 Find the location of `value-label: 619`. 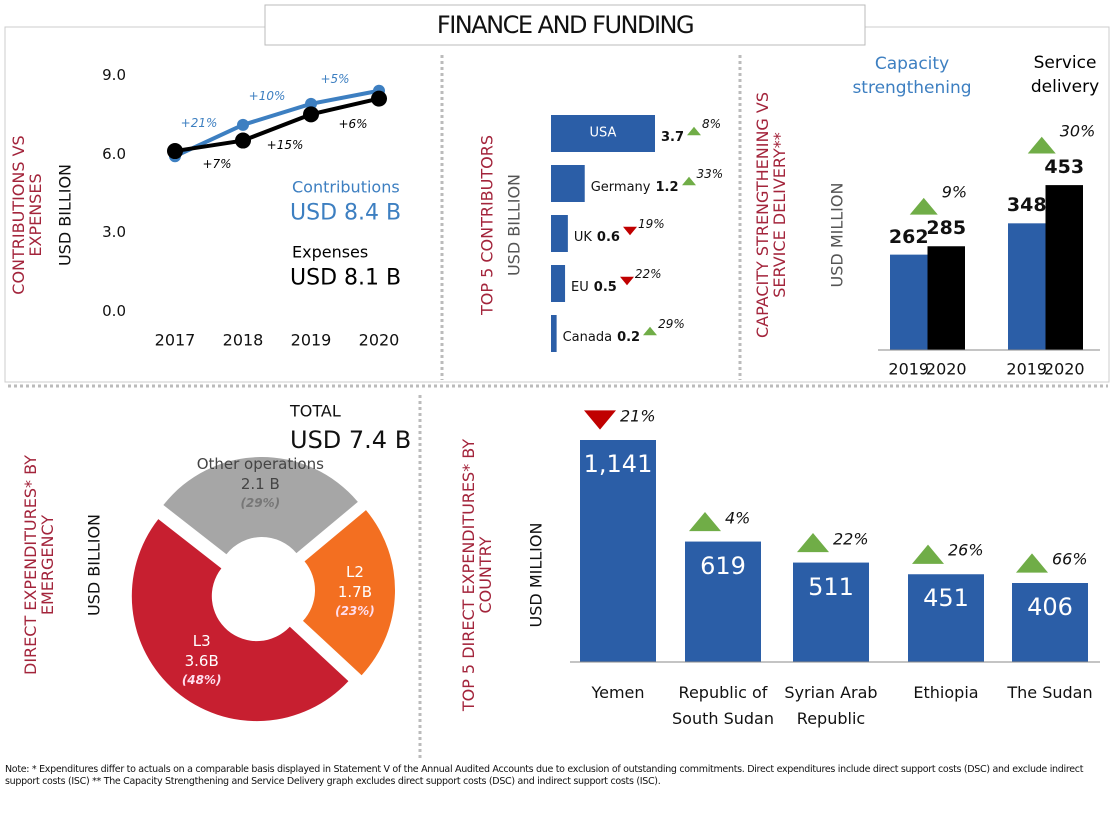

value-label: 619 is located at coordinates (723, 565).